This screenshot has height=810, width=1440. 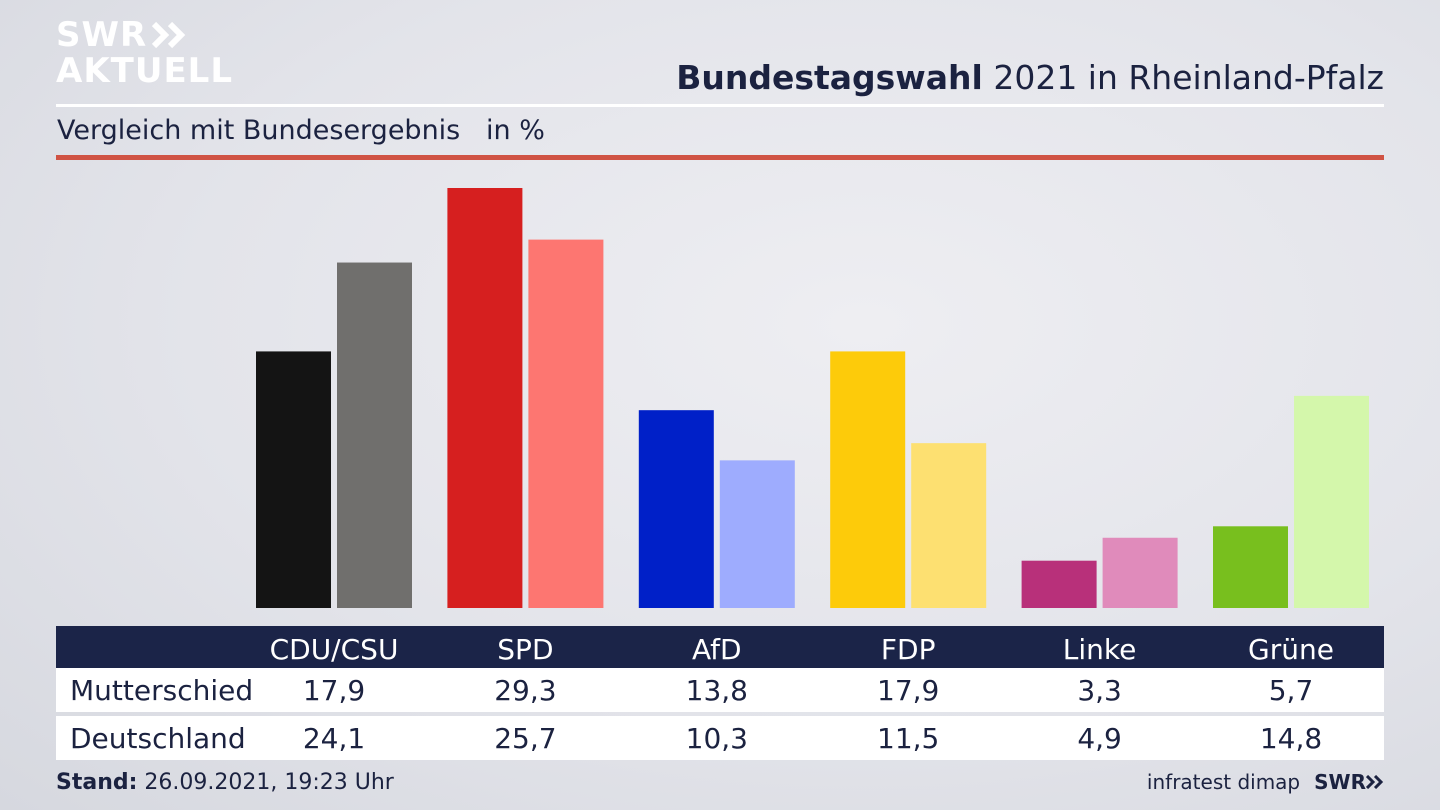 I want to click on bar-cdu-csu-mutterschied, so click(x=293, y=479).